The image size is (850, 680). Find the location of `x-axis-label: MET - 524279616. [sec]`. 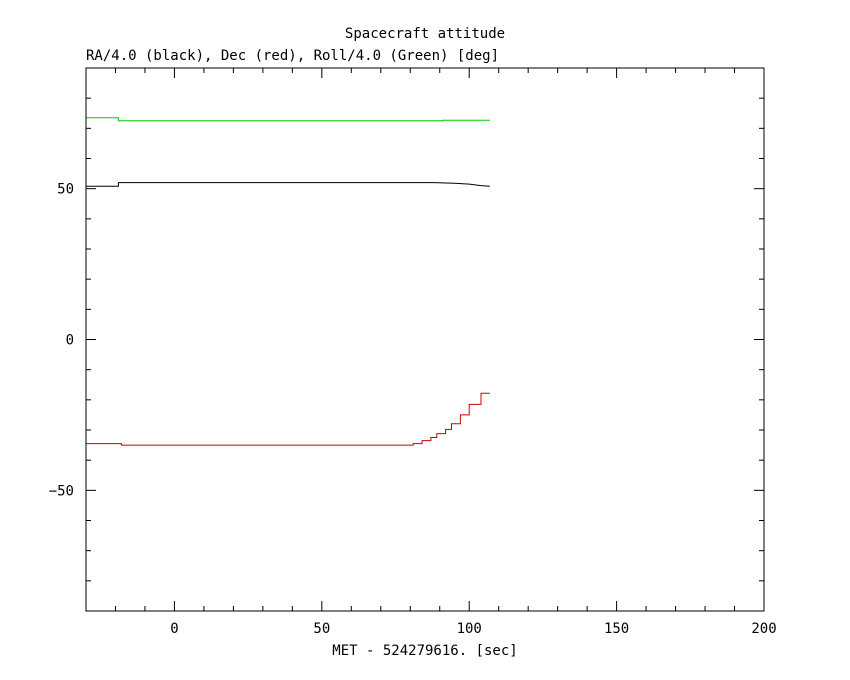

x-axis-label: MET - 524279616. [sec] is located at coordinates (424, 651).